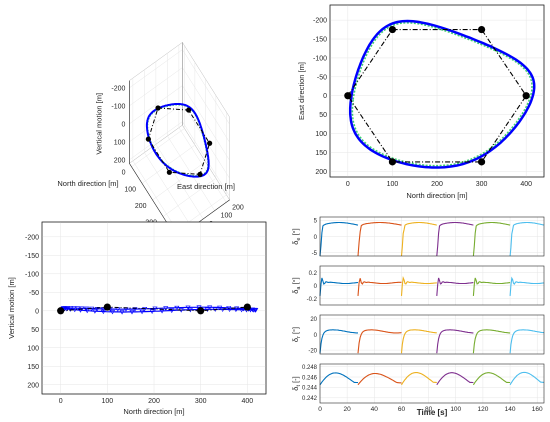  What do you see at coordinates (299, 239) in the screenshot?
I see `subplot-y-label-subscript: e` at bounding box center [299, 239].